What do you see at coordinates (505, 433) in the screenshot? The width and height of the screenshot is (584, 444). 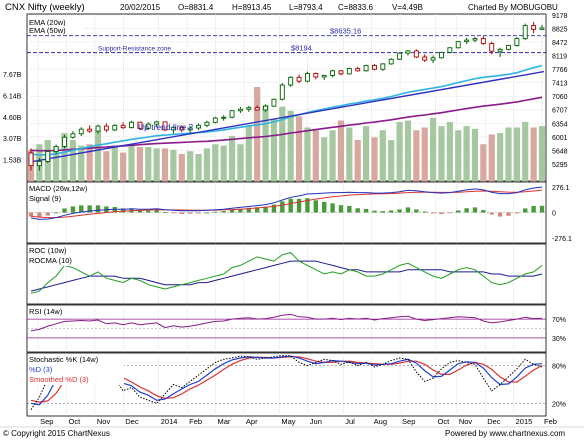 I see `powered-by-text: Powered by www.chartnexus.com` at bounding box center [505, 433].